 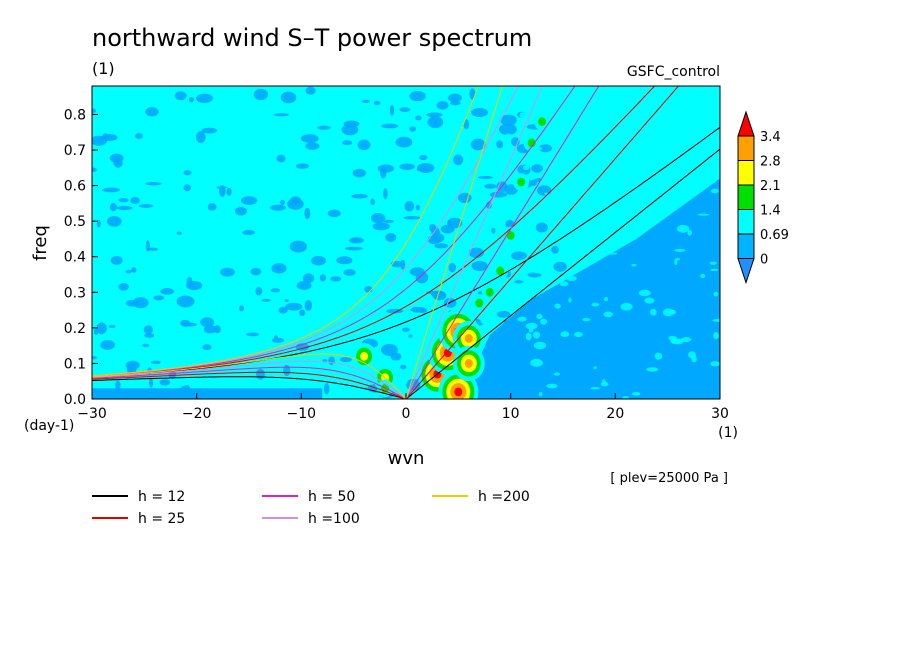 What do you see at coordinates (75, 329) in the screenshot?
I see `y-tick-label: 0.2` at bounding box center [75, 329].